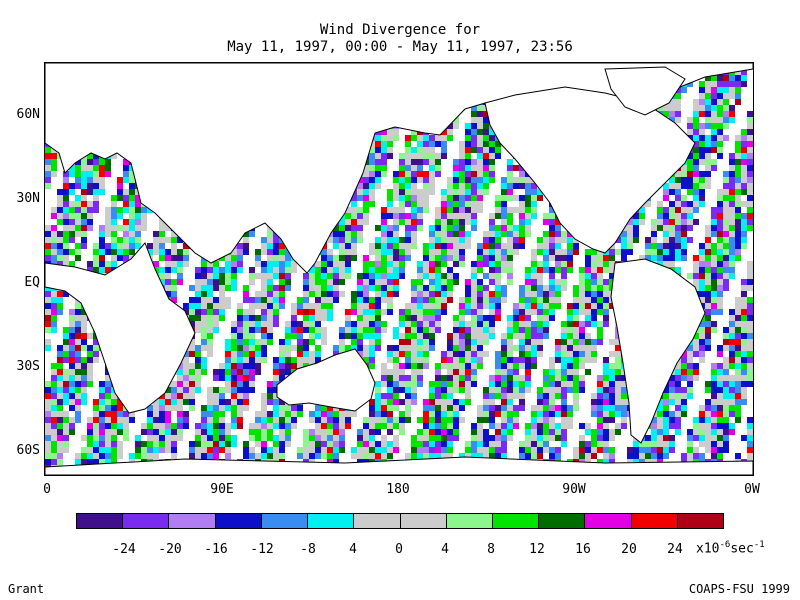 This screenshot has width=800, height=600. I want to click on scale-label: 24, so click(675, 549).